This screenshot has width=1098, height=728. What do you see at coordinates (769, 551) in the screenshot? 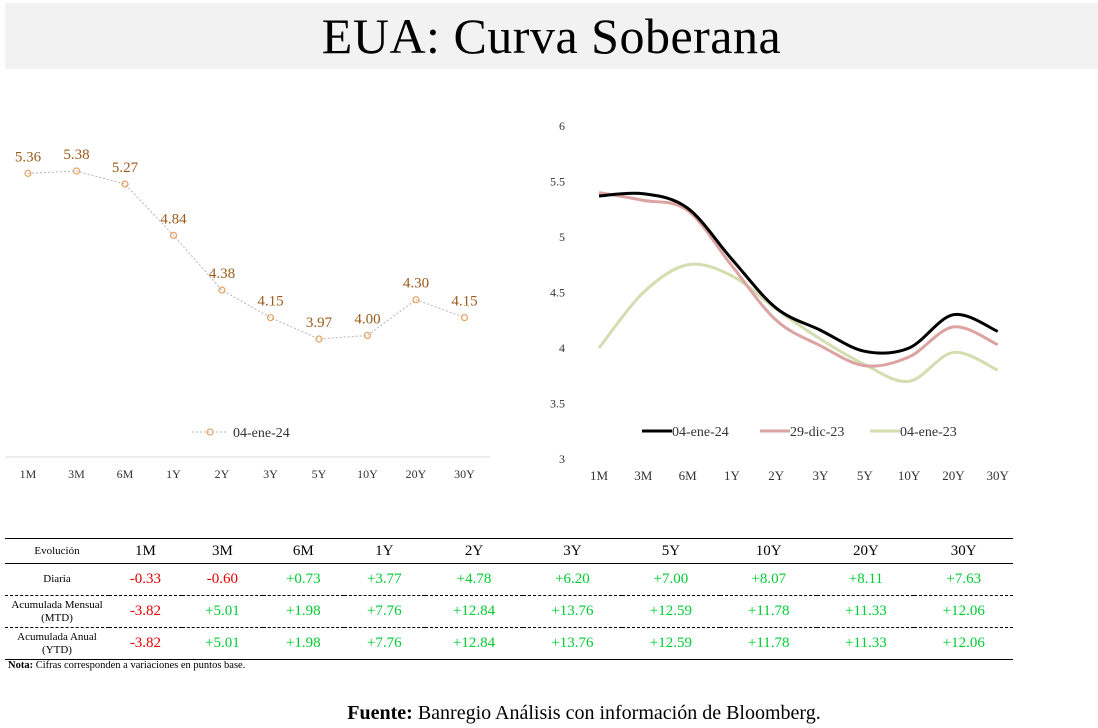
I see `table-header-cell: 10Y` at bounding box center [769, 551].